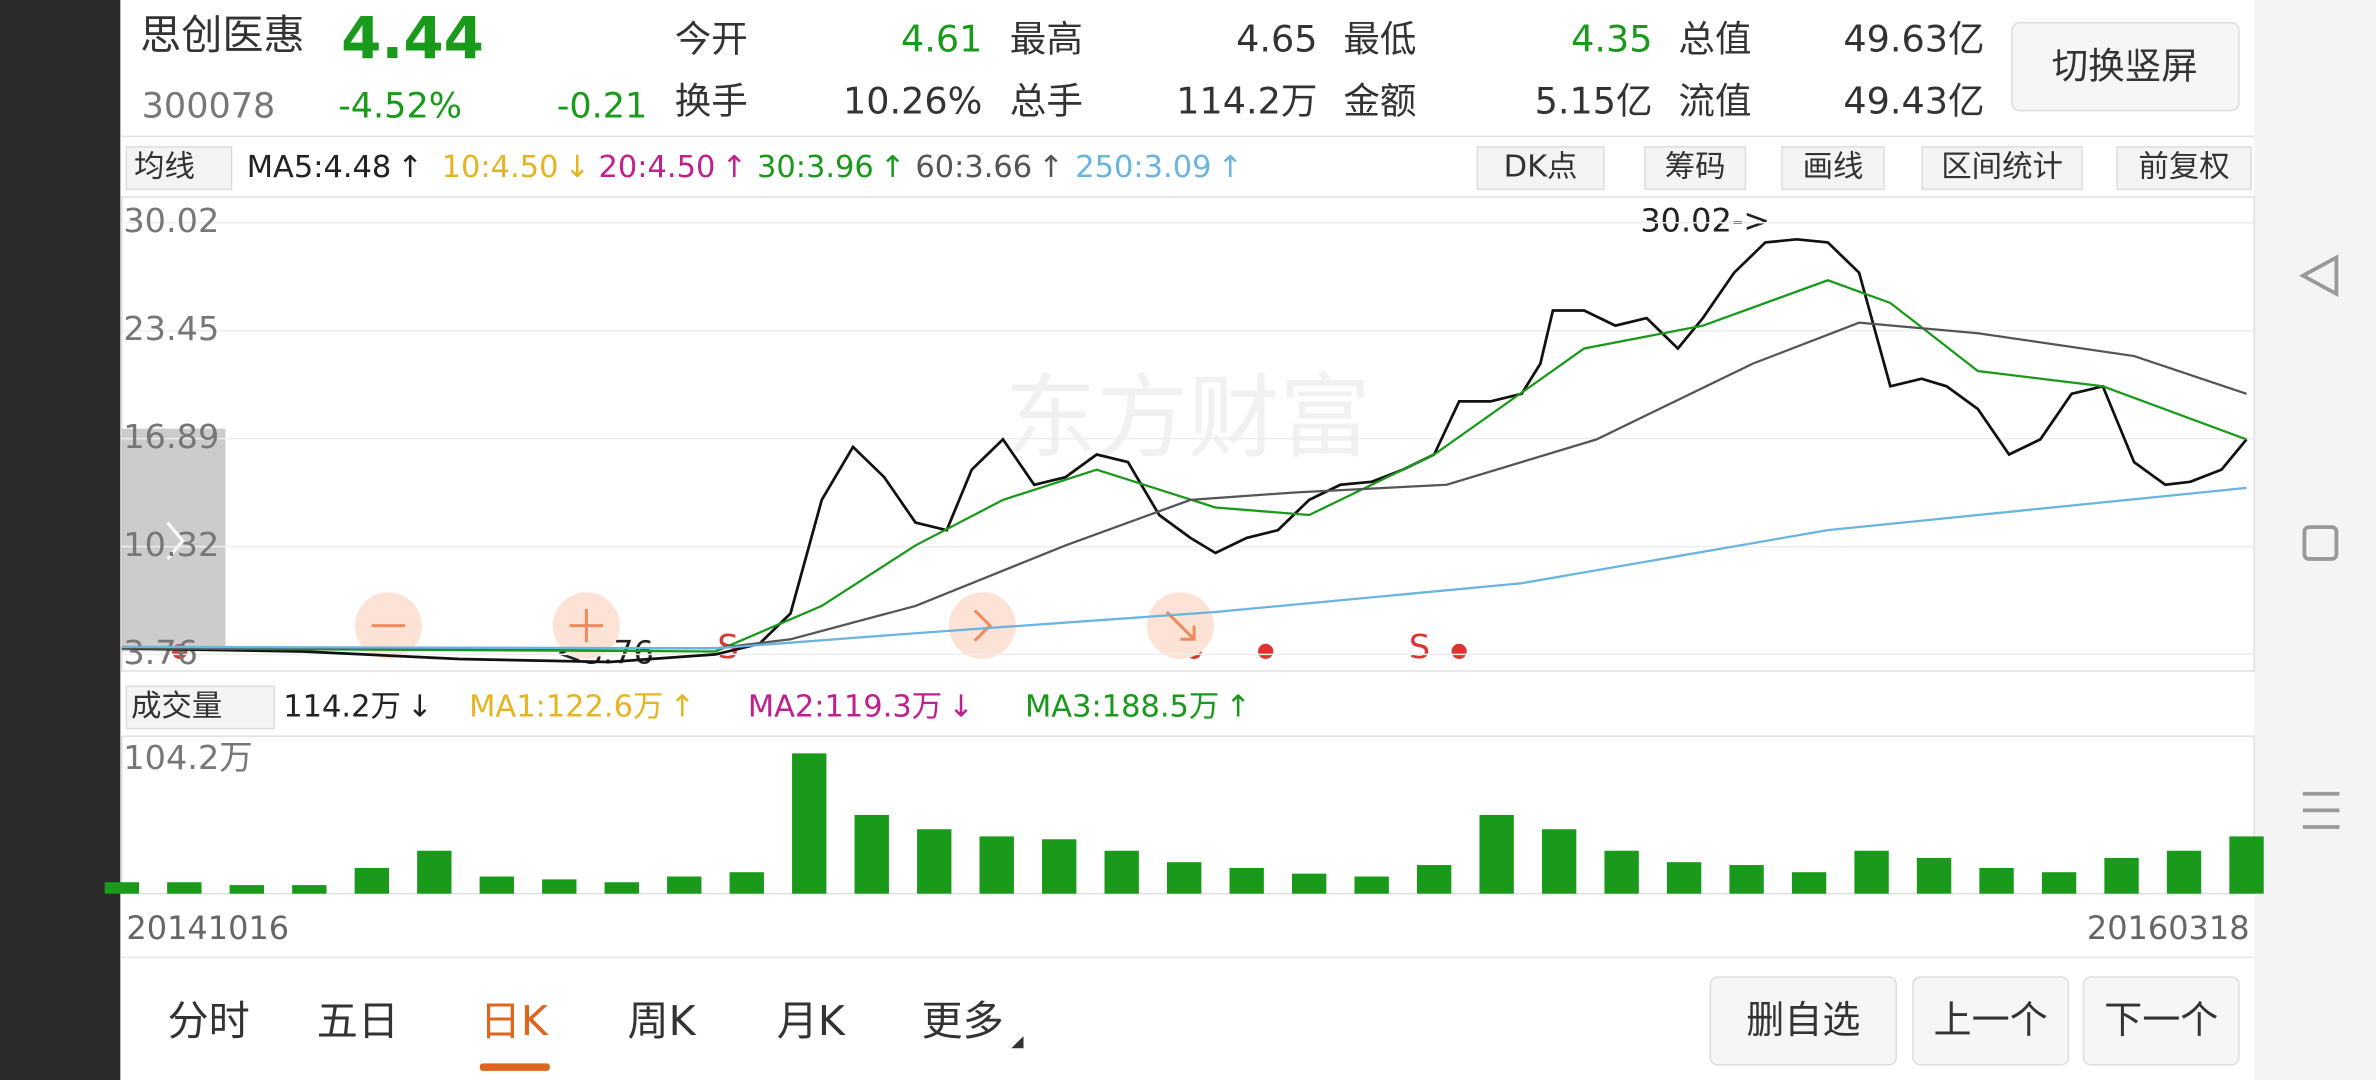 This screenshot has width=2376, height=1080. What do you see at coordinates (861, 706) in the screenshot?
I see `legend-item: MA2:119.3万 ↓` at bounding box center [861, 706].